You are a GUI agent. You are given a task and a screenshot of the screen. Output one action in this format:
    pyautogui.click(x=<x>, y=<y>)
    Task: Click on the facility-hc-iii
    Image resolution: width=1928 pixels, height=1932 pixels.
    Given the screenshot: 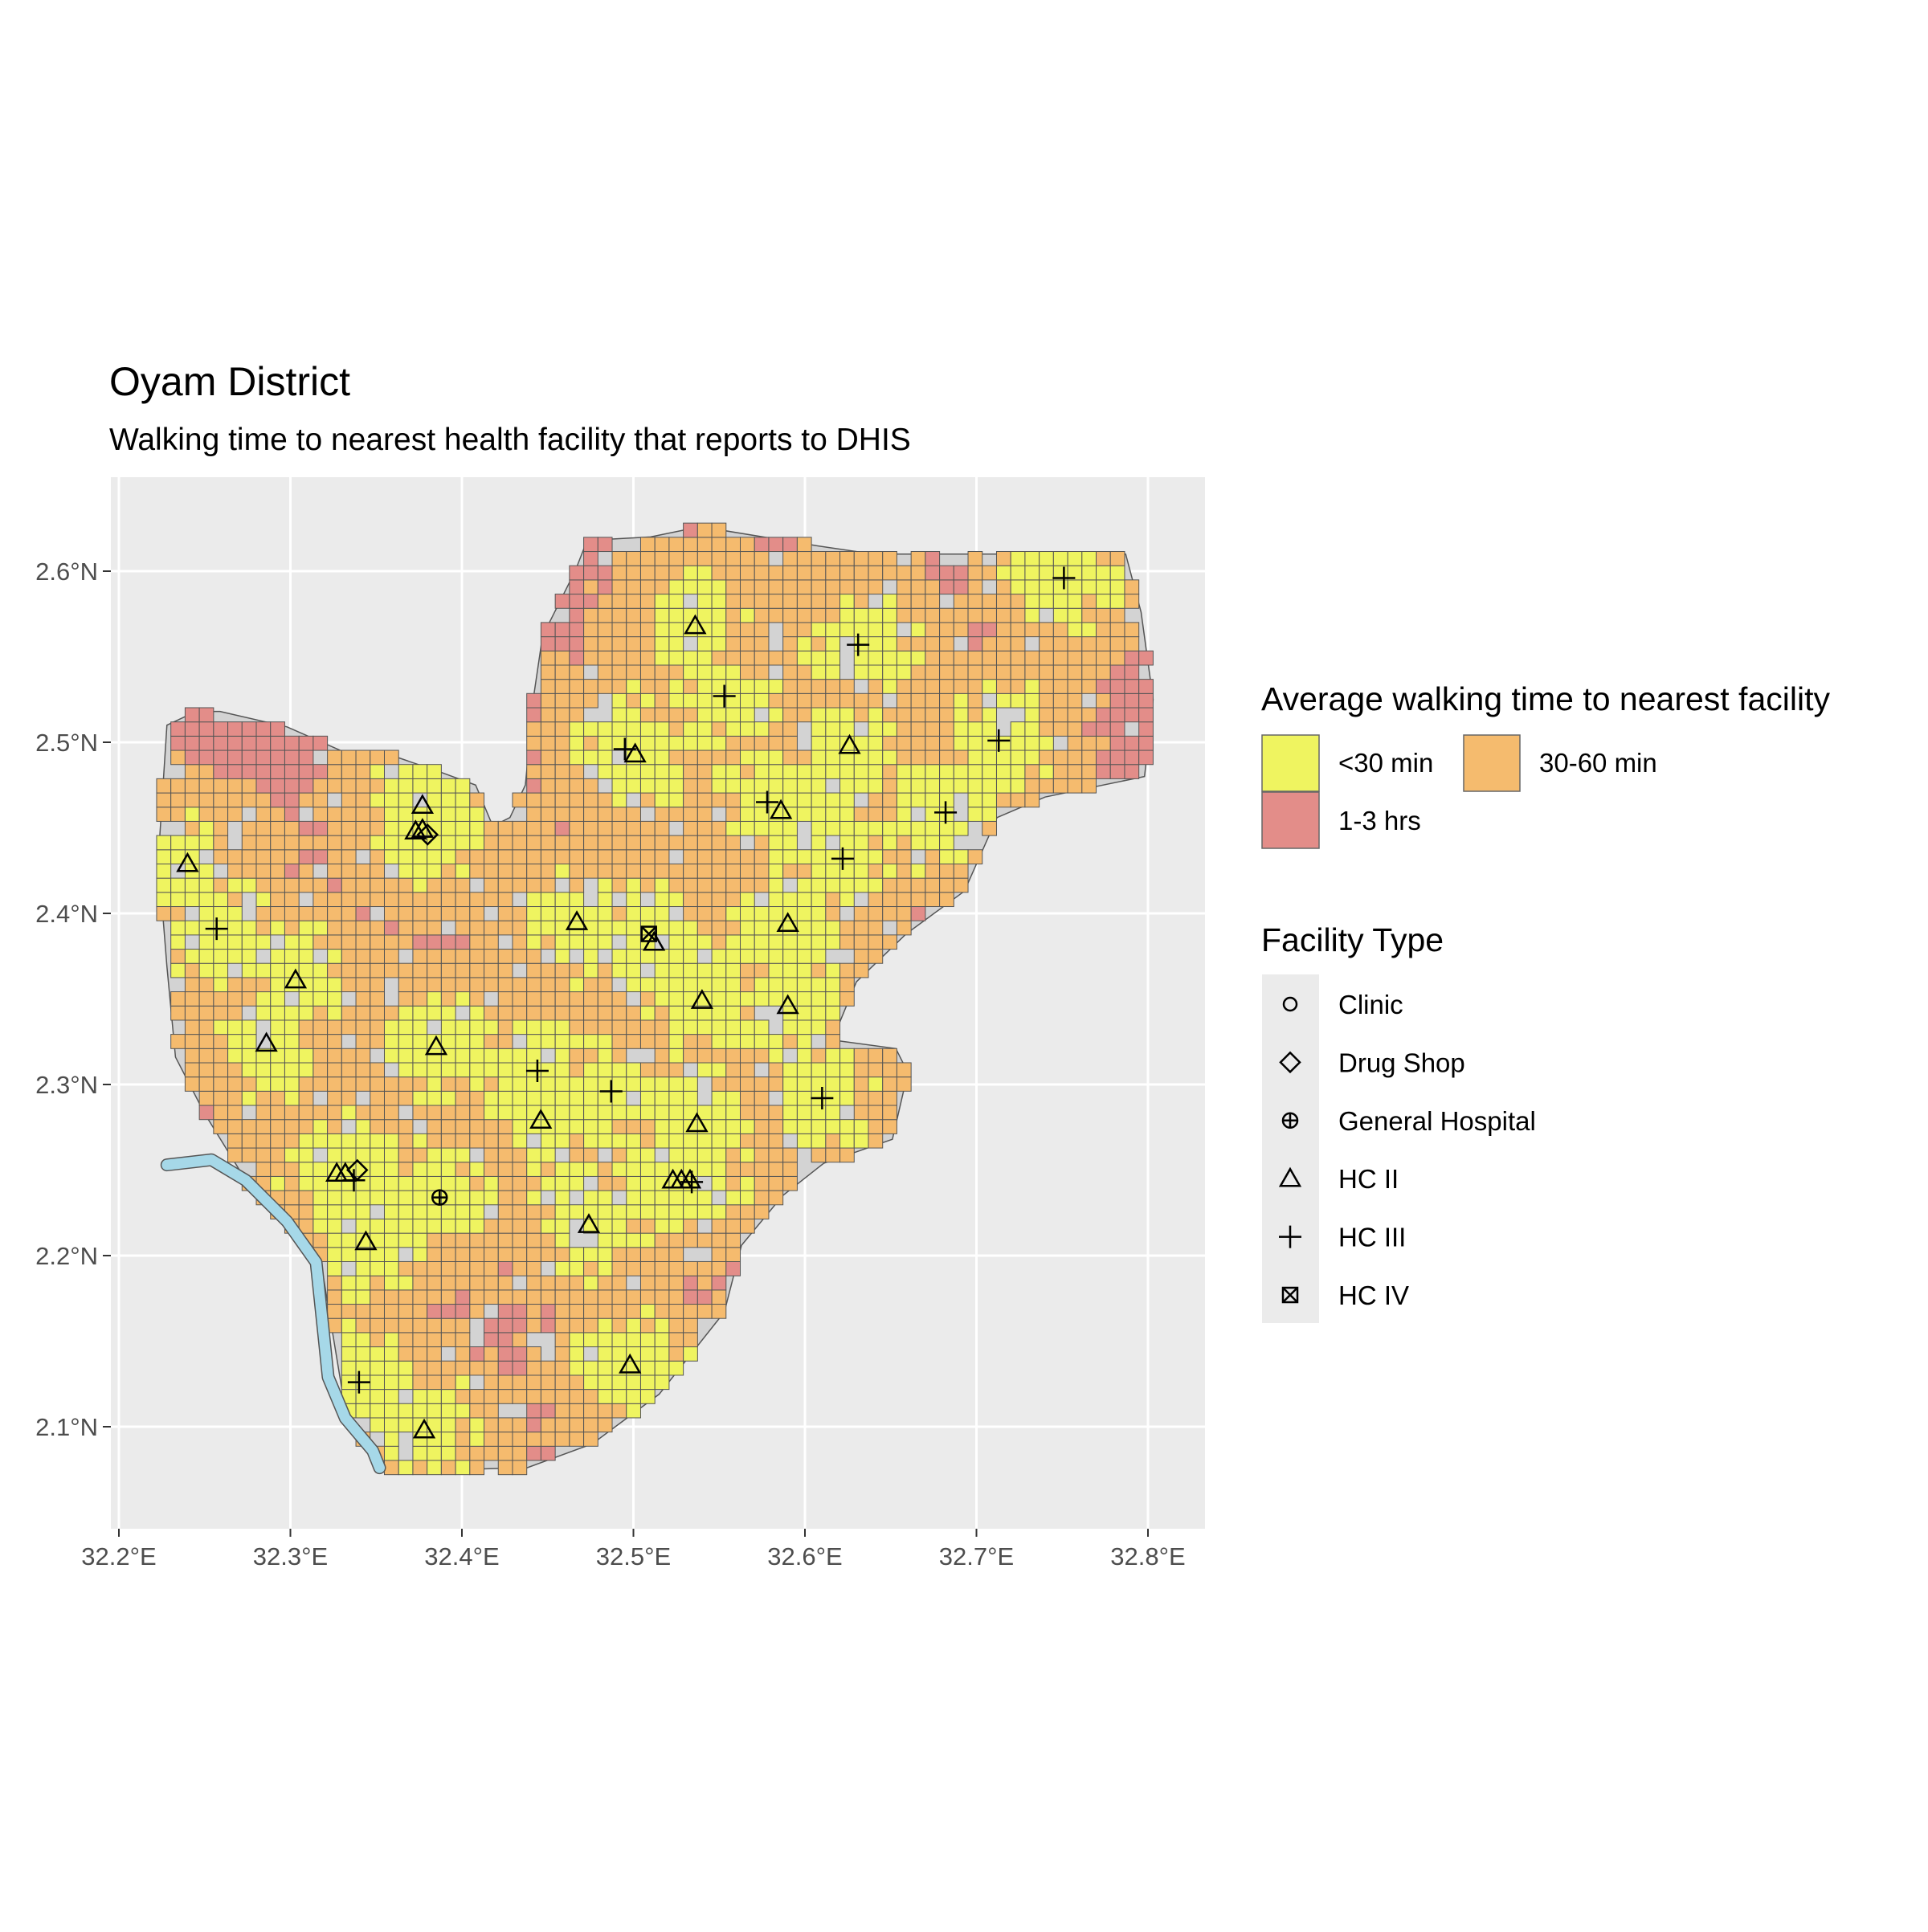 What is the action you would take?
    pyautogui.click(x=946, y=812)
    